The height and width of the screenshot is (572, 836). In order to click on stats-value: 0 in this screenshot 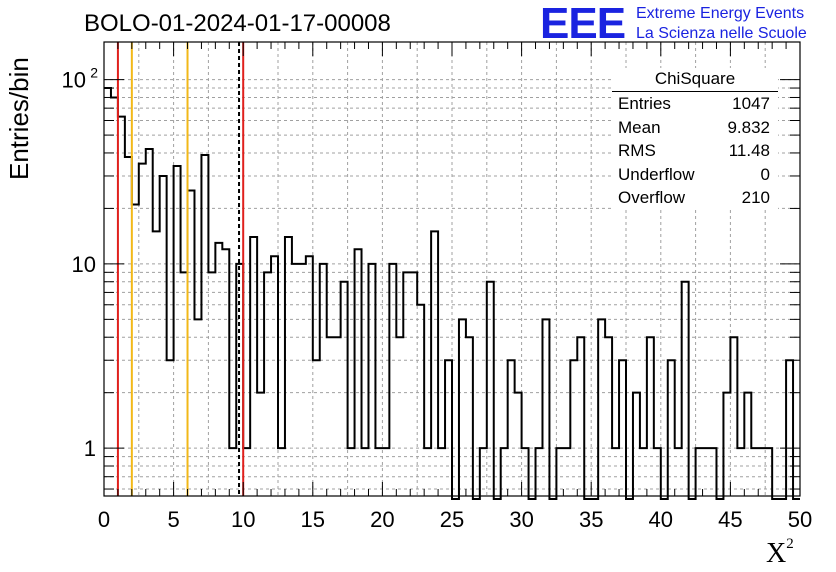, I will do `click(765, 174)`.